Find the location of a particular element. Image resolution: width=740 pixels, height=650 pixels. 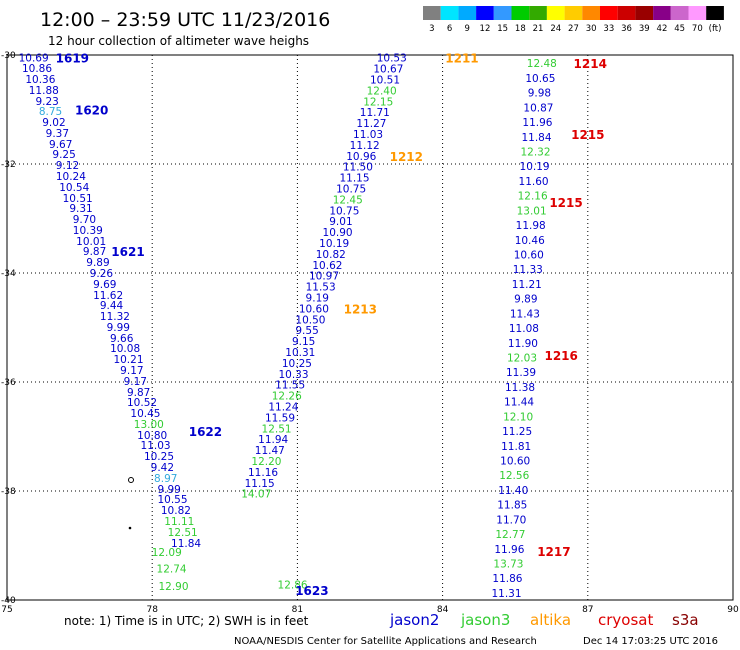

legend-jason2: jason2 is located at coordinates (414, 620).